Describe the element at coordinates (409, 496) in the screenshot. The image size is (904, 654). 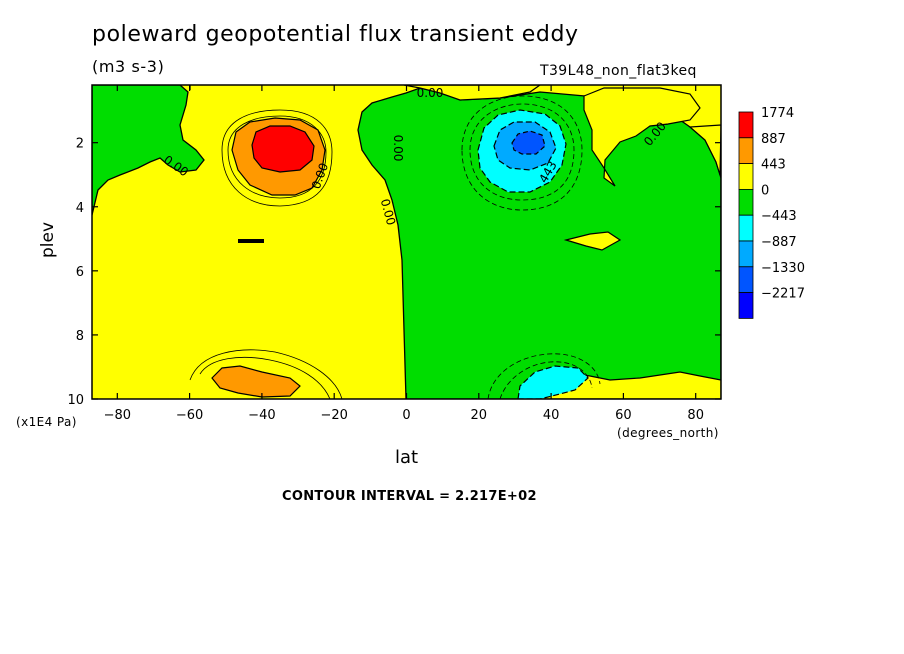
I see `contour-interval-label: CONTOUR INTERVAL = 2.217E+02` at that location.